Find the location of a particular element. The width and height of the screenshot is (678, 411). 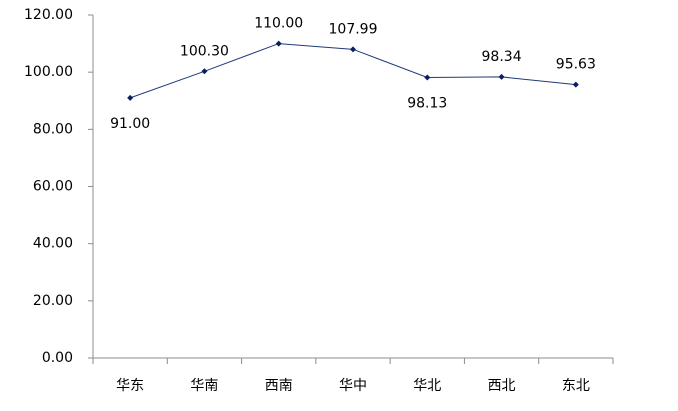

y-tick-label: 40.00 is located at coordinates (53, 244).